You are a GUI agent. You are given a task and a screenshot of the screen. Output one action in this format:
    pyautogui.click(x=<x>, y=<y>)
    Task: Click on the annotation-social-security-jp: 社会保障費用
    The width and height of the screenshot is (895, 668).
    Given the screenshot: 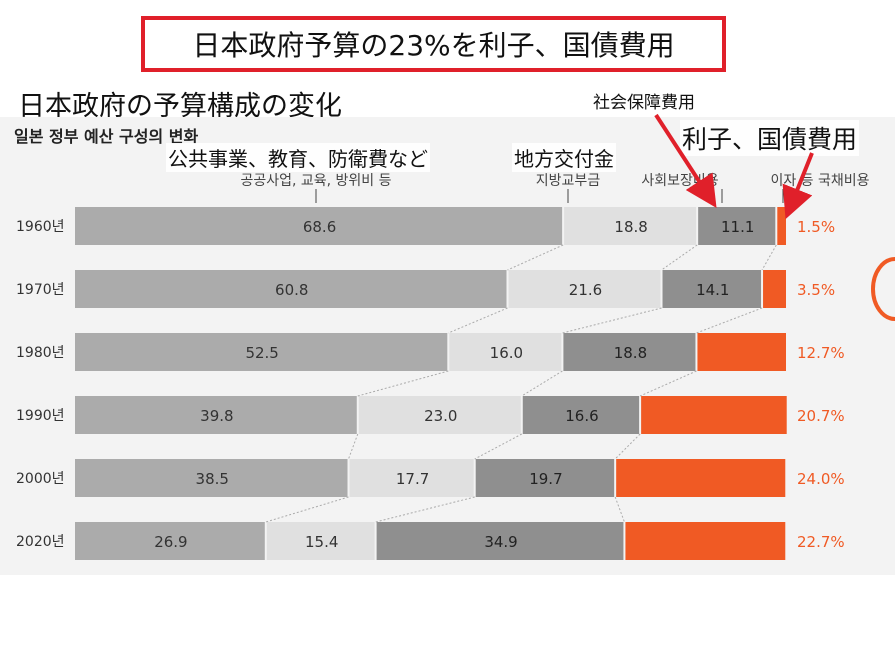 What is the action you would take?
    pyautogui.click(x=644, y=100)
    